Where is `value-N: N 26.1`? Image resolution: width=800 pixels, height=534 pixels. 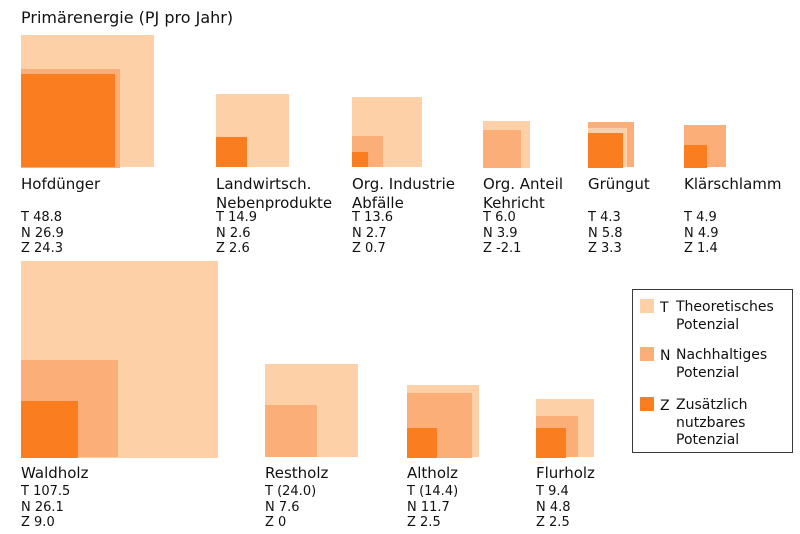 value-N: N 26.1 is located at coordinates (42, 507).